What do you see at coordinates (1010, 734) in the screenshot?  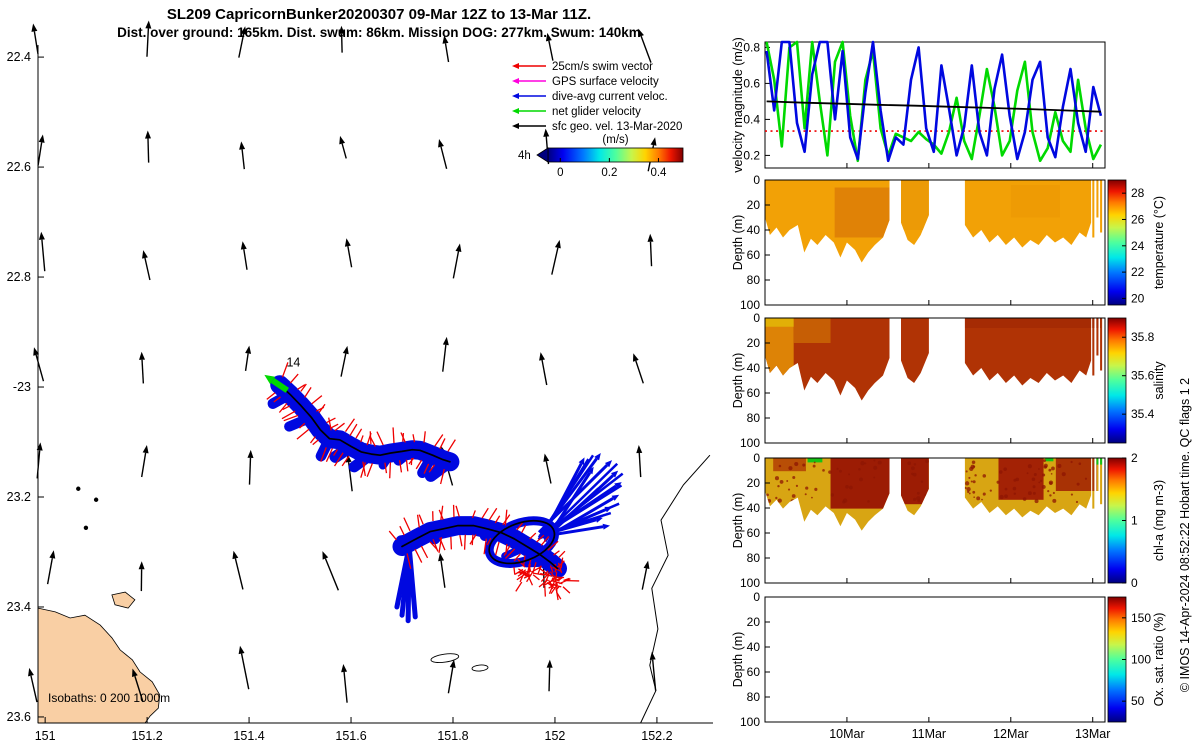 I see `svg-text: 12Mar` at bounding box center [1010, 734].